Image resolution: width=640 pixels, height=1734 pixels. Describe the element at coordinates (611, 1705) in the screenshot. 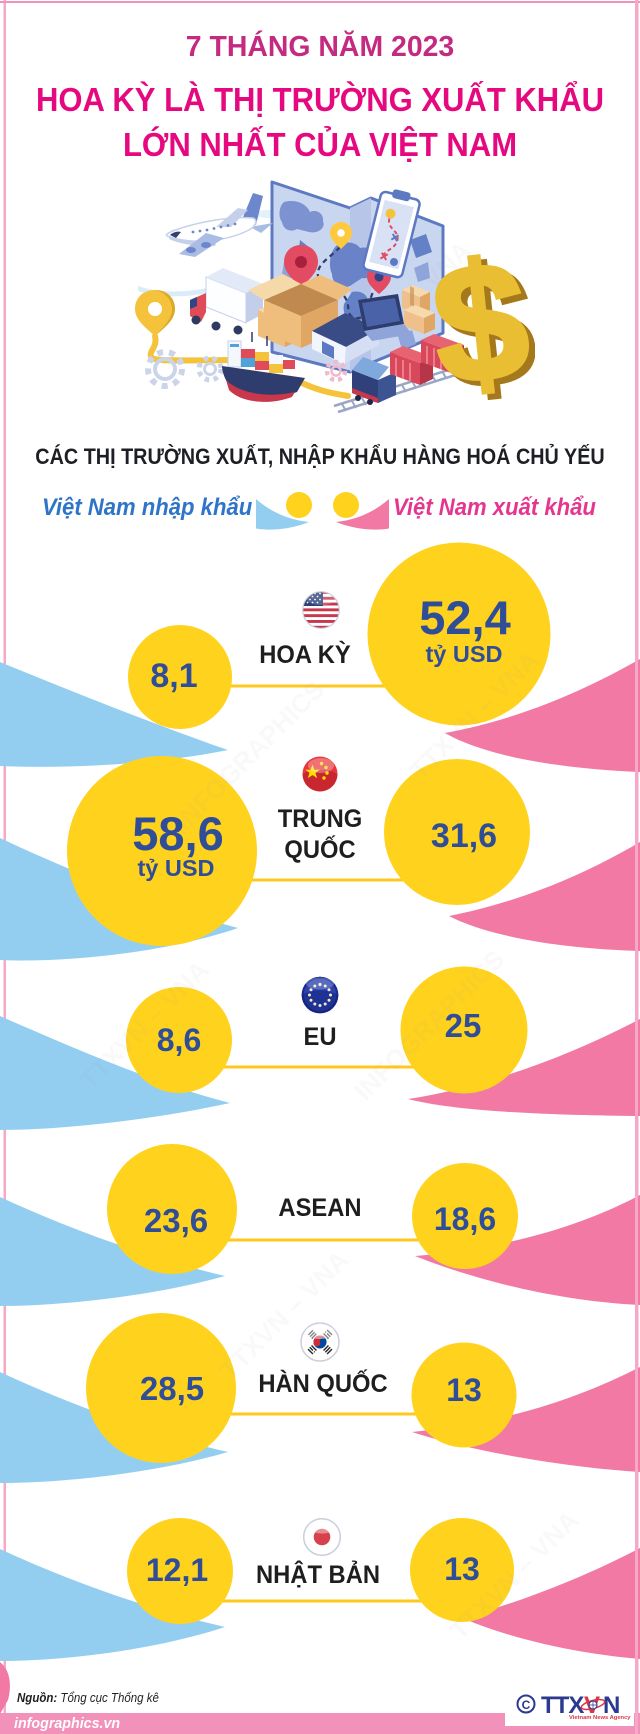

I see `svg-text: N` at that location.